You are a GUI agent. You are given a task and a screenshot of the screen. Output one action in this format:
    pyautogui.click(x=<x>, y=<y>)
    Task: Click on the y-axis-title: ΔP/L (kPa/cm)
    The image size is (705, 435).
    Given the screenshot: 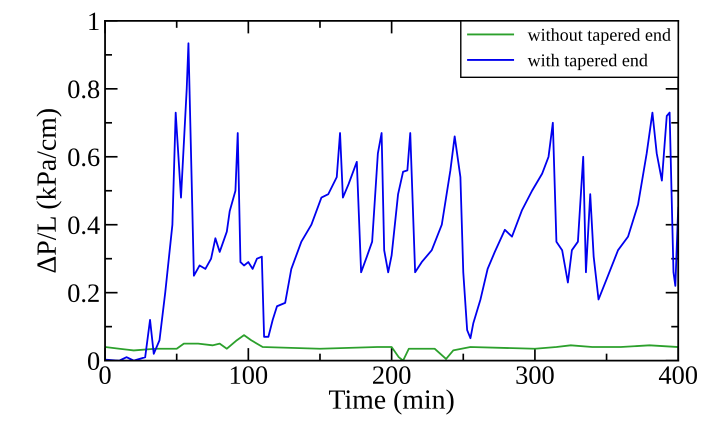 What is the action you would take?
    pyautogui.click(x=49, y=191)
    